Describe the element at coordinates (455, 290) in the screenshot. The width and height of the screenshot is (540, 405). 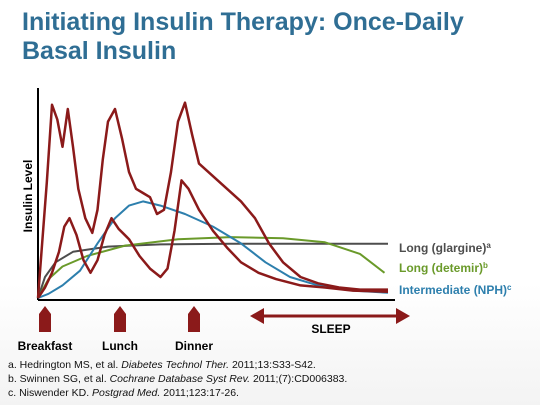
I see `series-label-2: Intermediate (NPH)c` at that location.